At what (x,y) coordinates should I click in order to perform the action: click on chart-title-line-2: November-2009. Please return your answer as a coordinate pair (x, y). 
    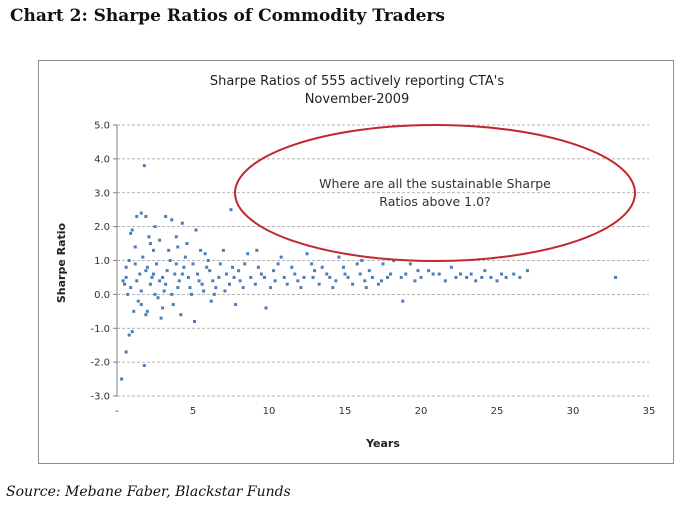
    Looking at the image, I should click on (357, 99).